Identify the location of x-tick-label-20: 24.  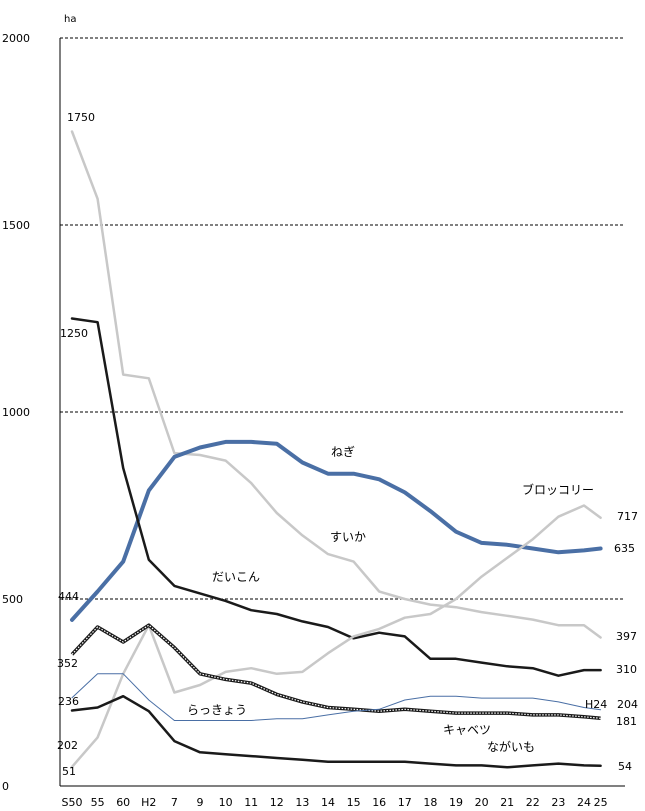
(584, 802).